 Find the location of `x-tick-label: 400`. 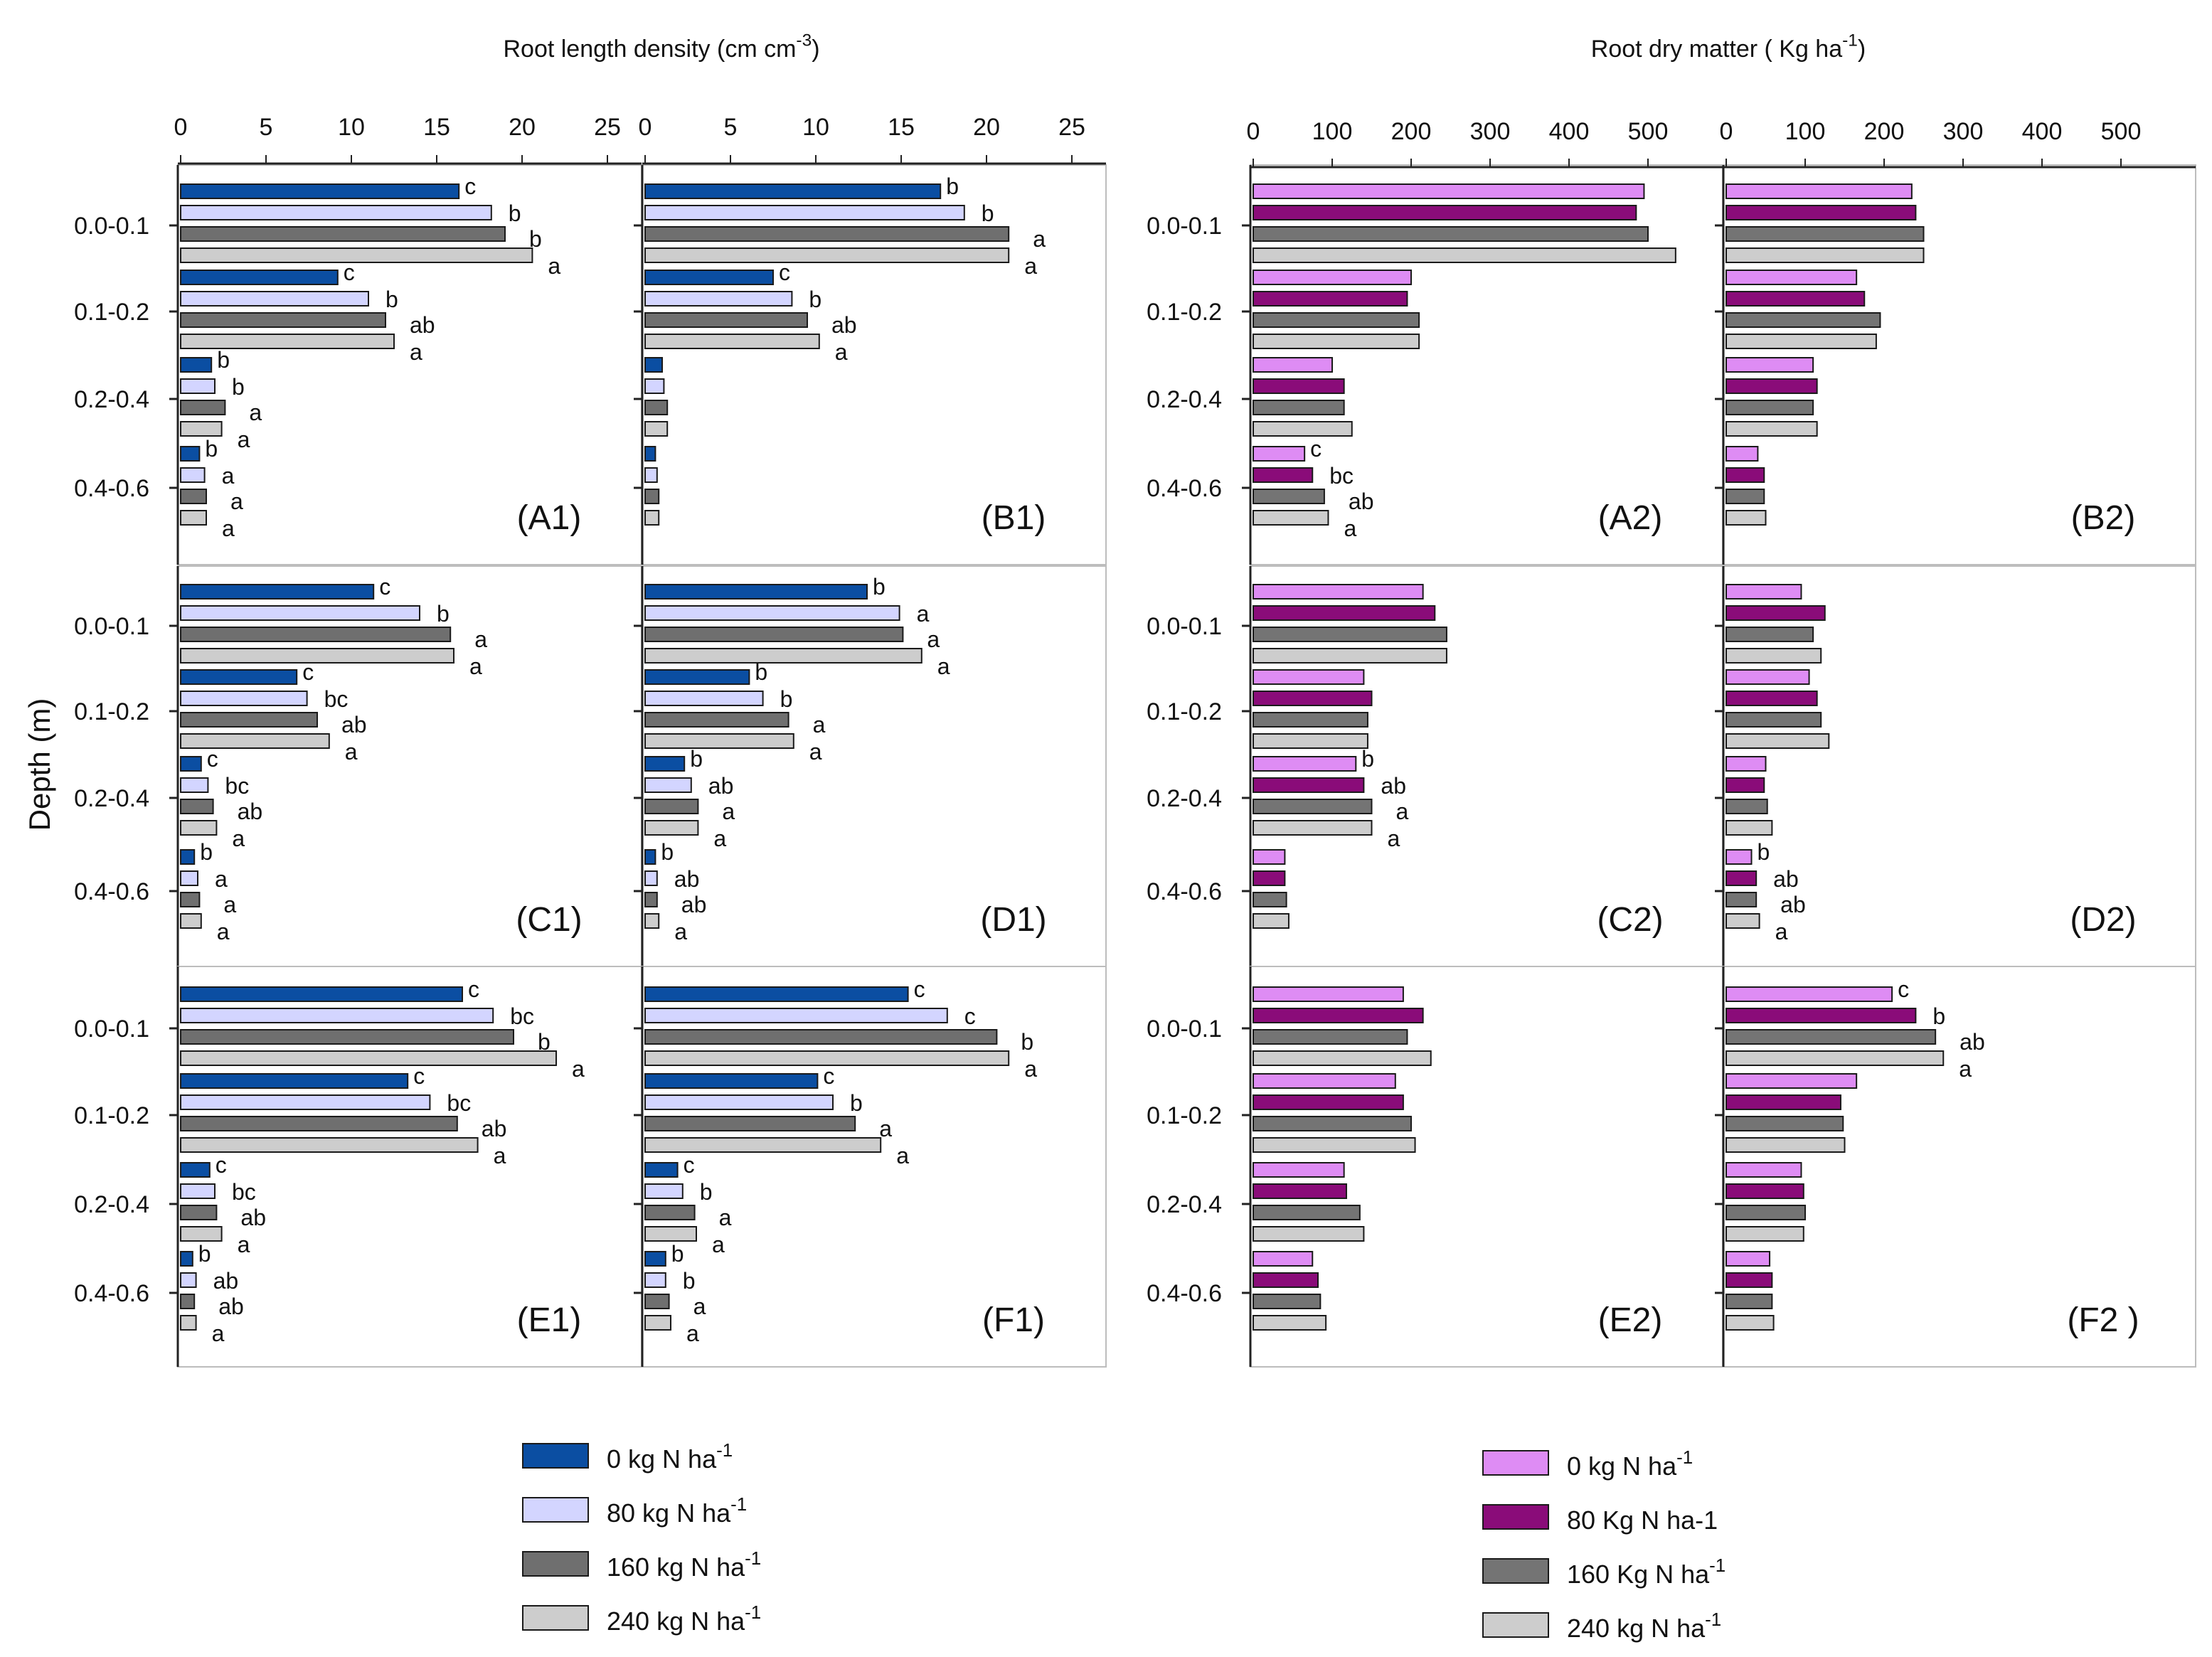

x-tick-label: 400 is located at coordinates (1569, 131).